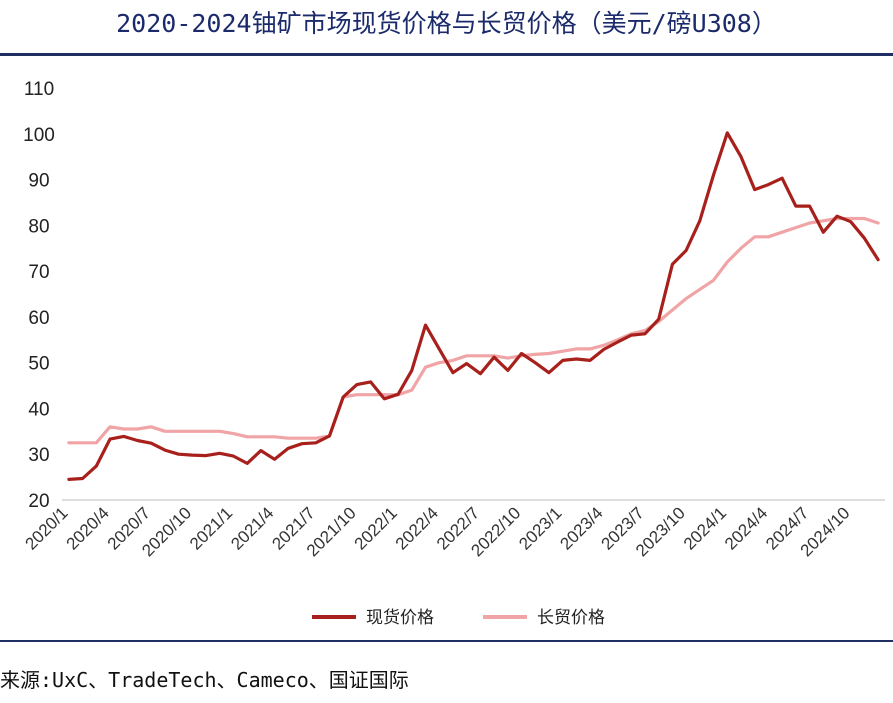 This screenshot has height=703, width=893. I want to click on source-rule, so click(446, 641).